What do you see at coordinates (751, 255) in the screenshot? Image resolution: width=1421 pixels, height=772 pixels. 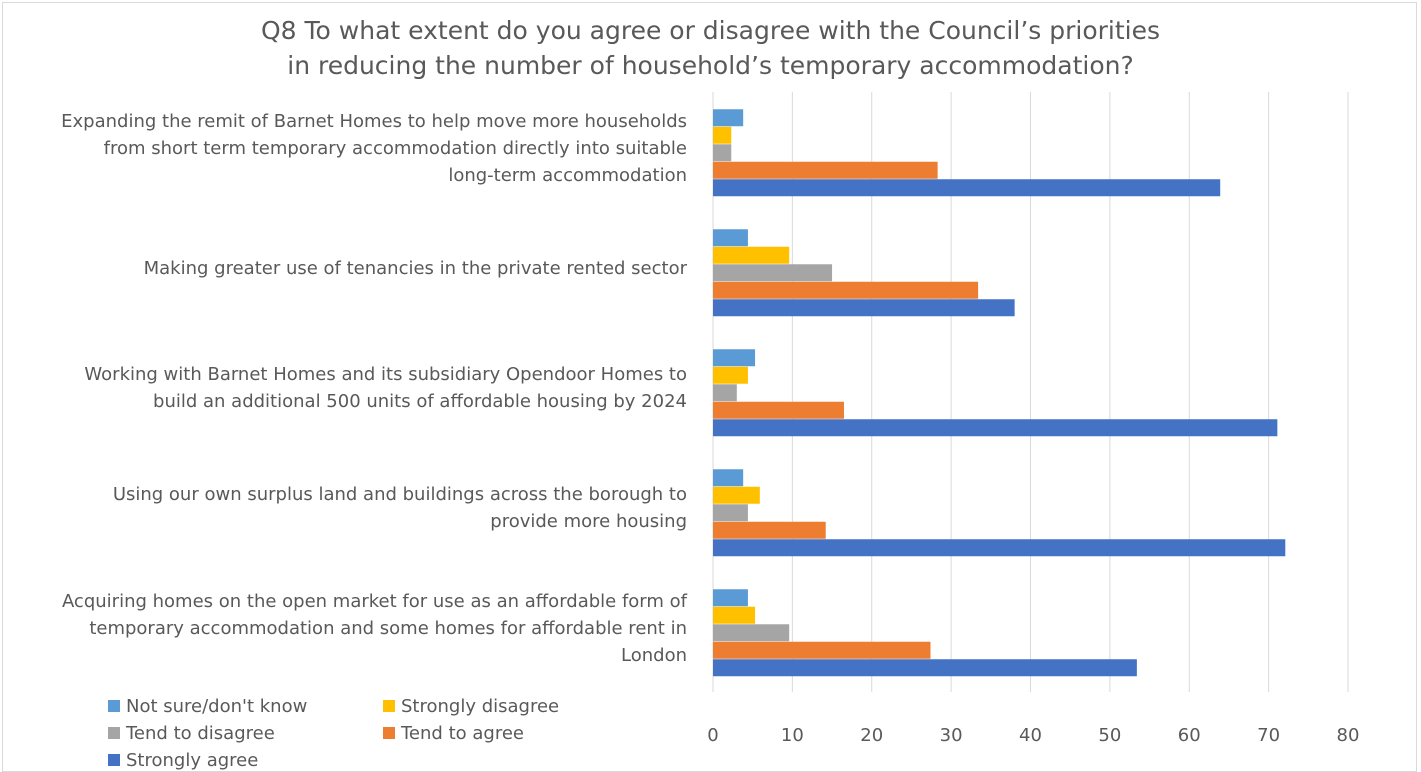 I see `bar-cat2-strongly-disagree` at bounding box center [751, 255].